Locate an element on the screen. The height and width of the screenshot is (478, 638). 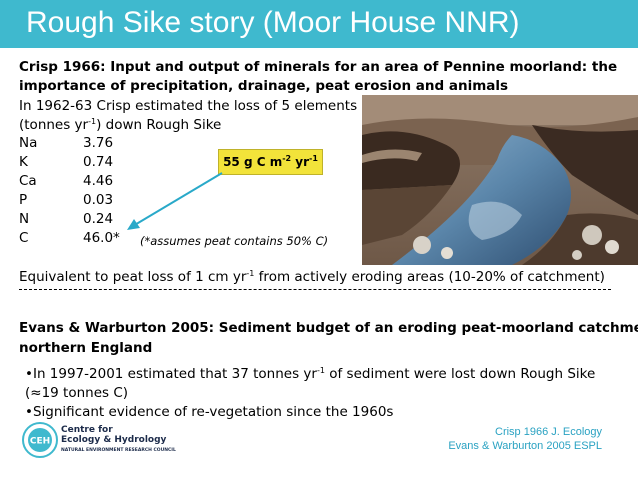
section-divider is located at coordinates (315, 289).